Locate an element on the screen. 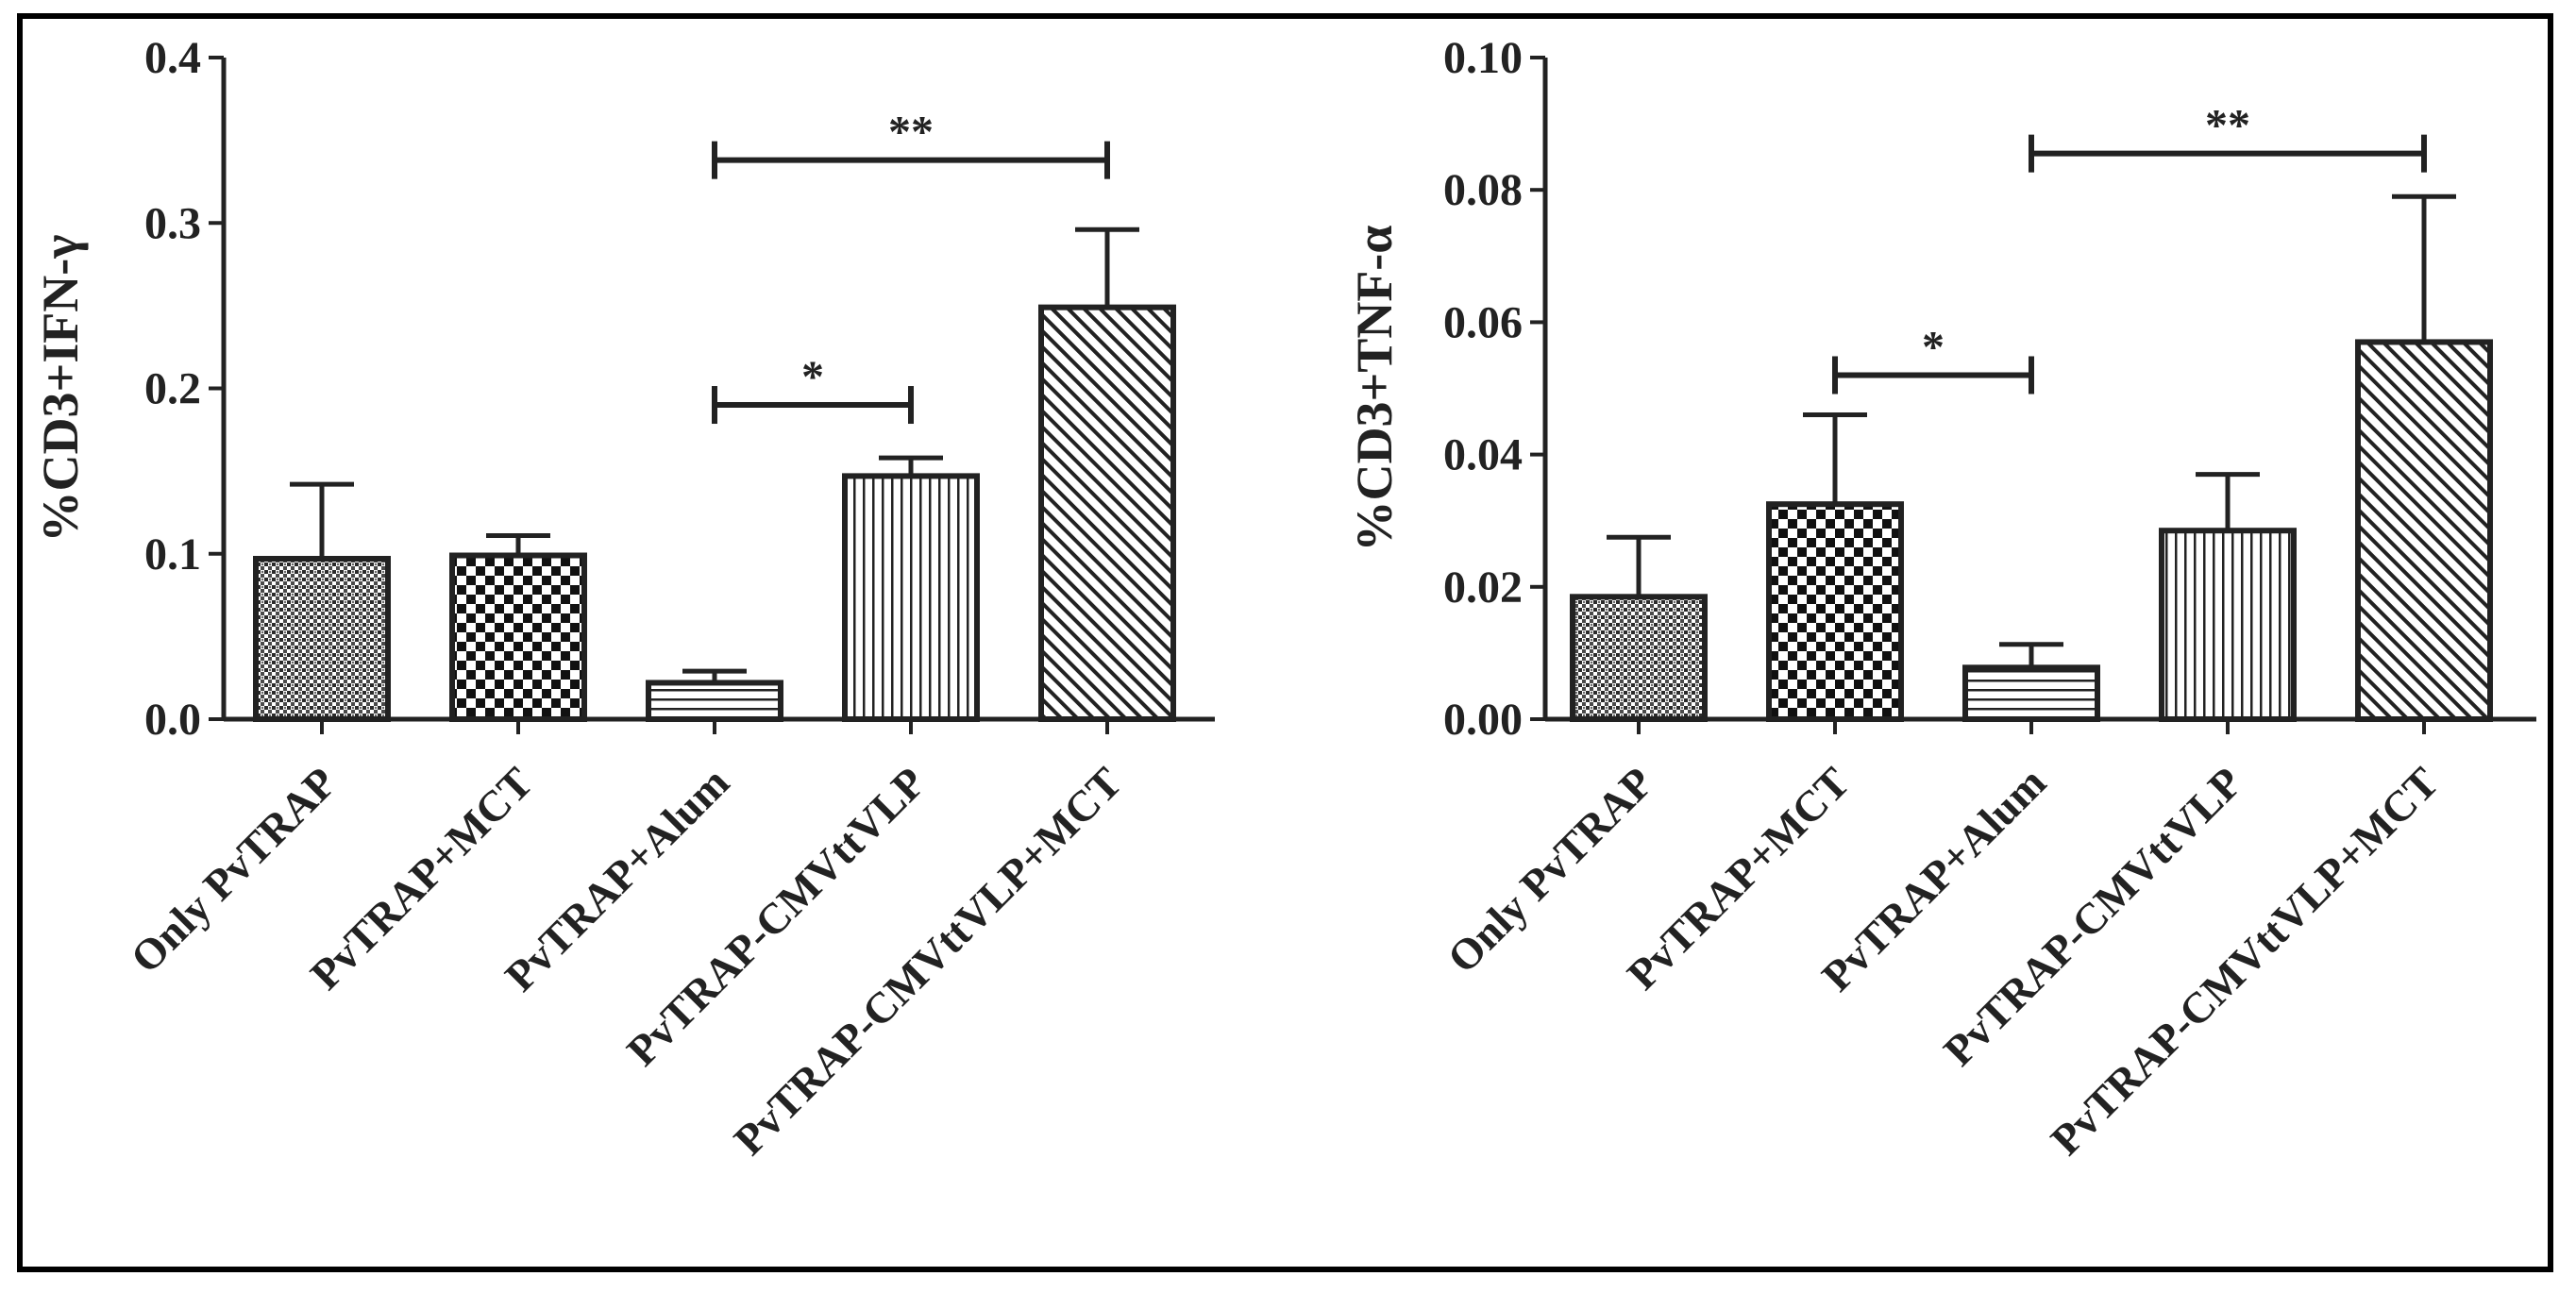 This screenshot has height=1293, width=2576. y-tick-label: 0.4 is located at coordinates (172, 58).